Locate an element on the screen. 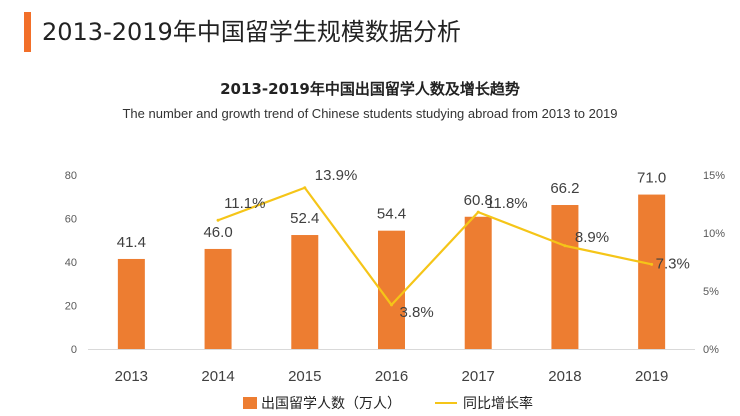 The image size is (740, 416). x-tick-label: 2017 is located at coordinates (478, 376).